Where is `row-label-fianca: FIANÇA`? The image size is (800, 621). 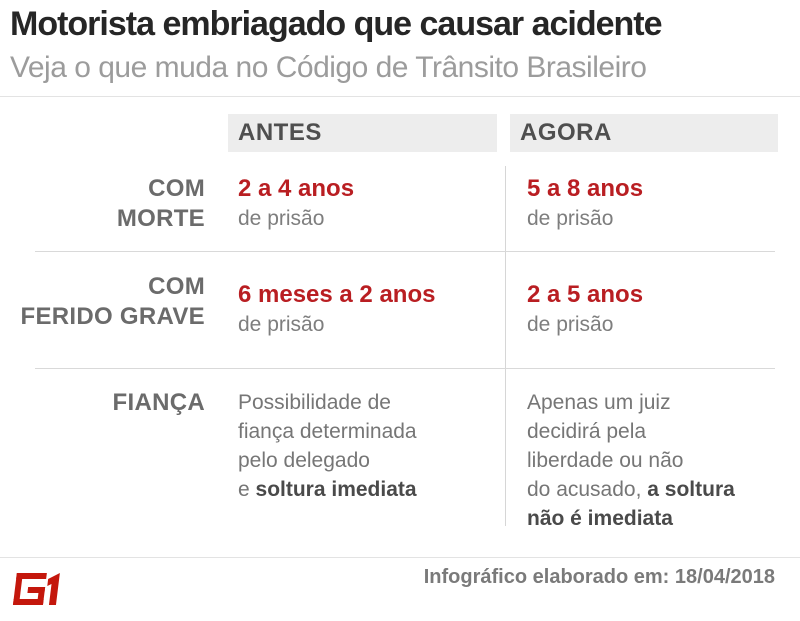
row-label-fianca: FIANÇA is located at coordinates (158, 402).